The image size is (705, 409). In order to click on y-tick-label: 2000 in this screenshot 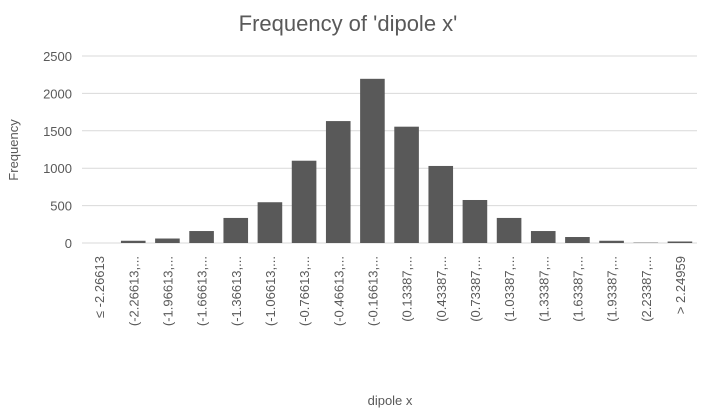, I will do `click(57, 93)`.